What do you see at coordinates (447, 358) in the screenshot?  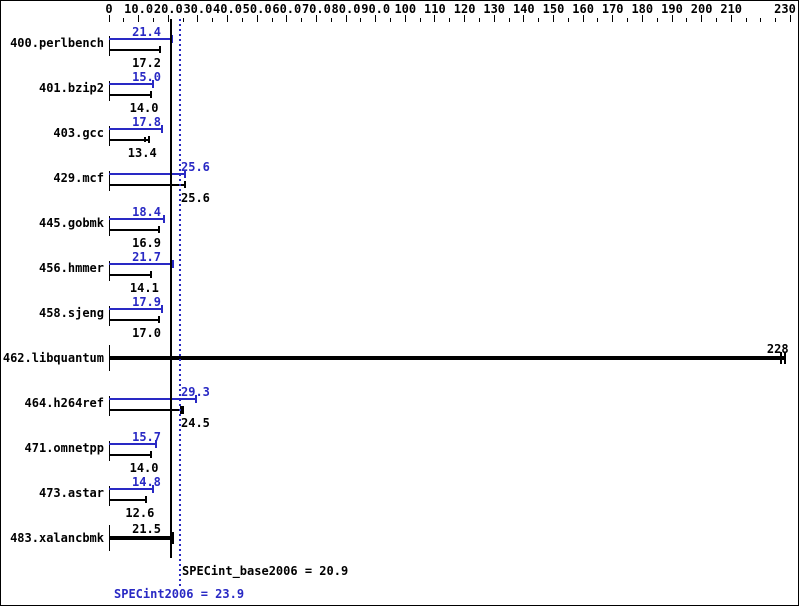 I see `result-bar-combined` at bounding box center [447, 358].